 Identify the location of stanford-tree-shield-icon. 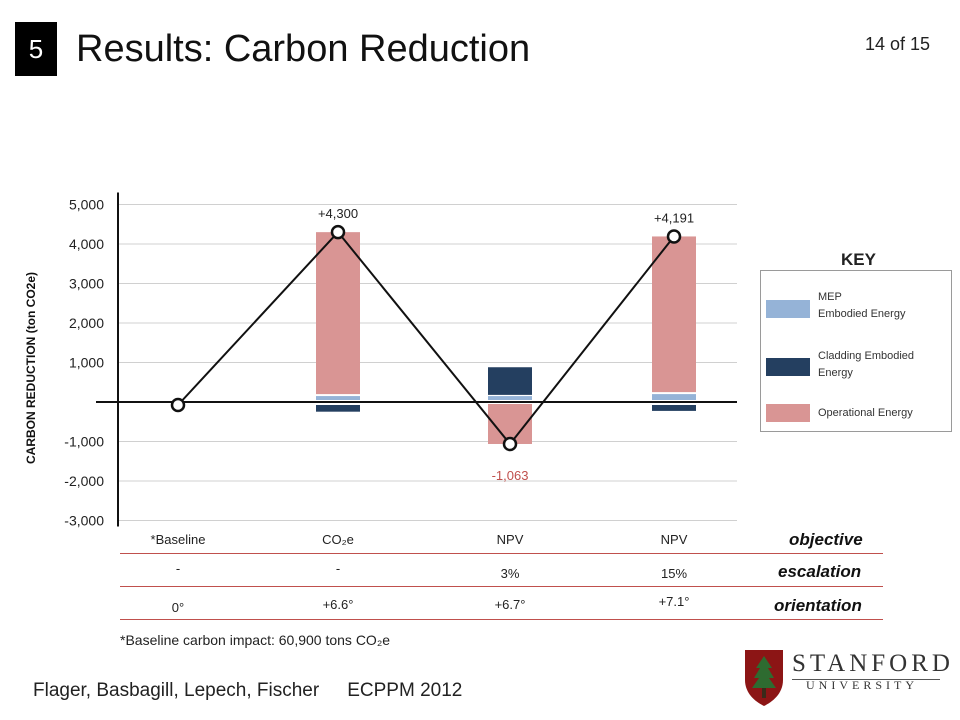
(764, 678).